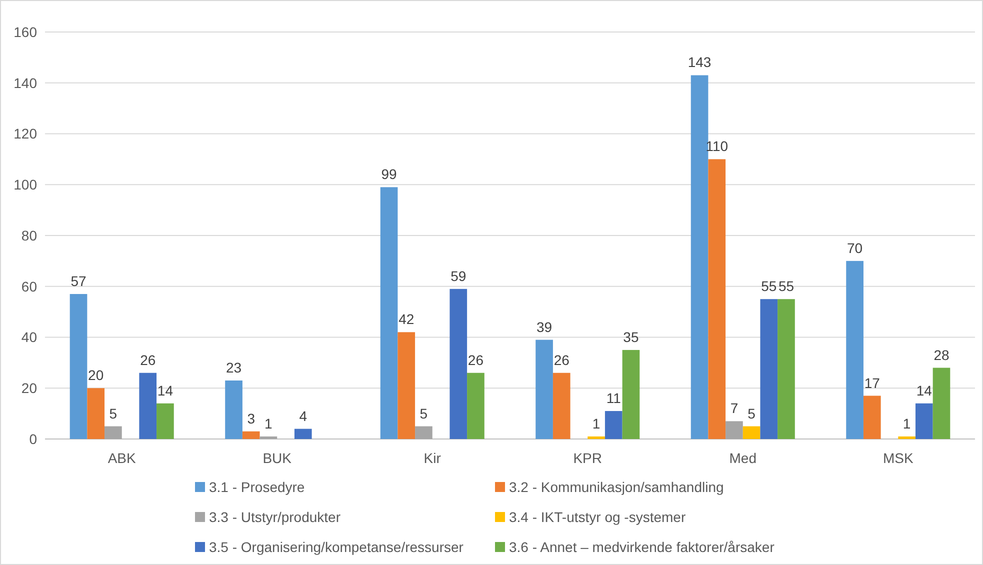 The image size is (983, 565). I want to click on y-tick-label: 20, so click(29, 388).